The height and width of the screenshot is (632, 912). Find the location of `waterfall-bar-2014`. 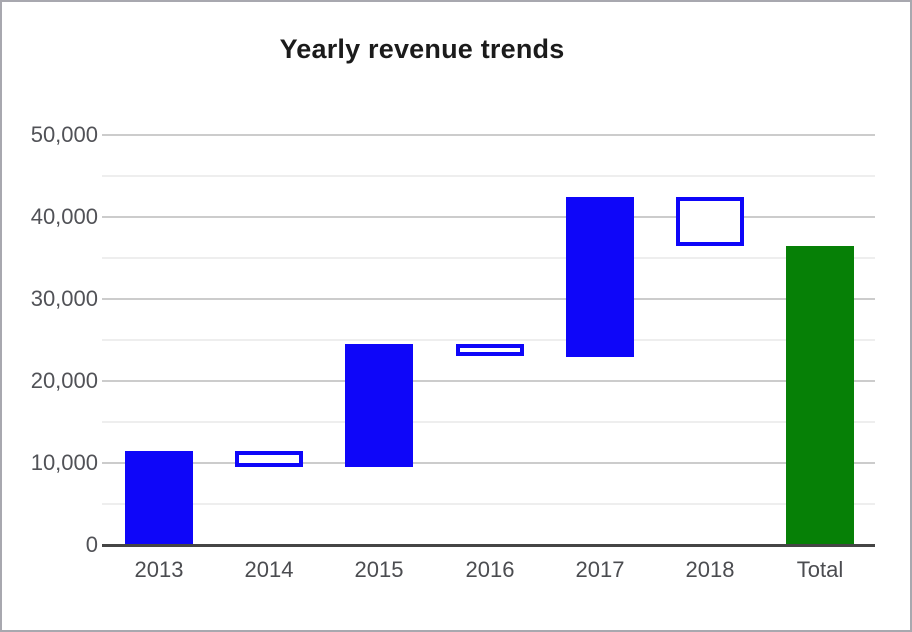

waterfall-bar-2014 is located at coordinates (269, 459).